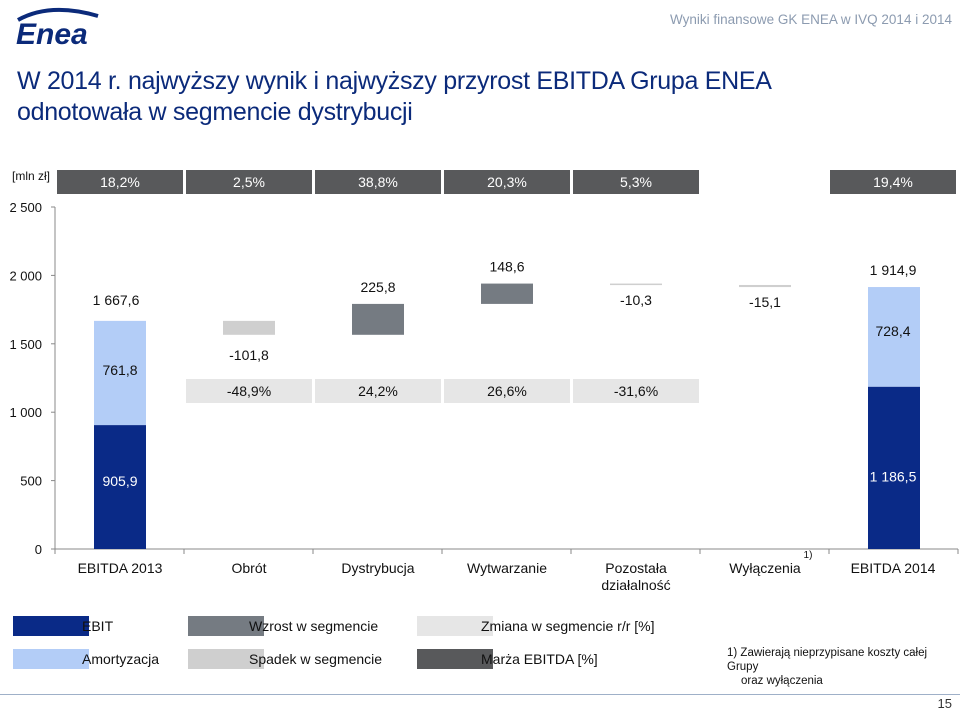 The height and width of the screenshot is (717, 960). Describe the element at coordinates (480, 694) in the screenshot. I see `bottom-divider` at that location.